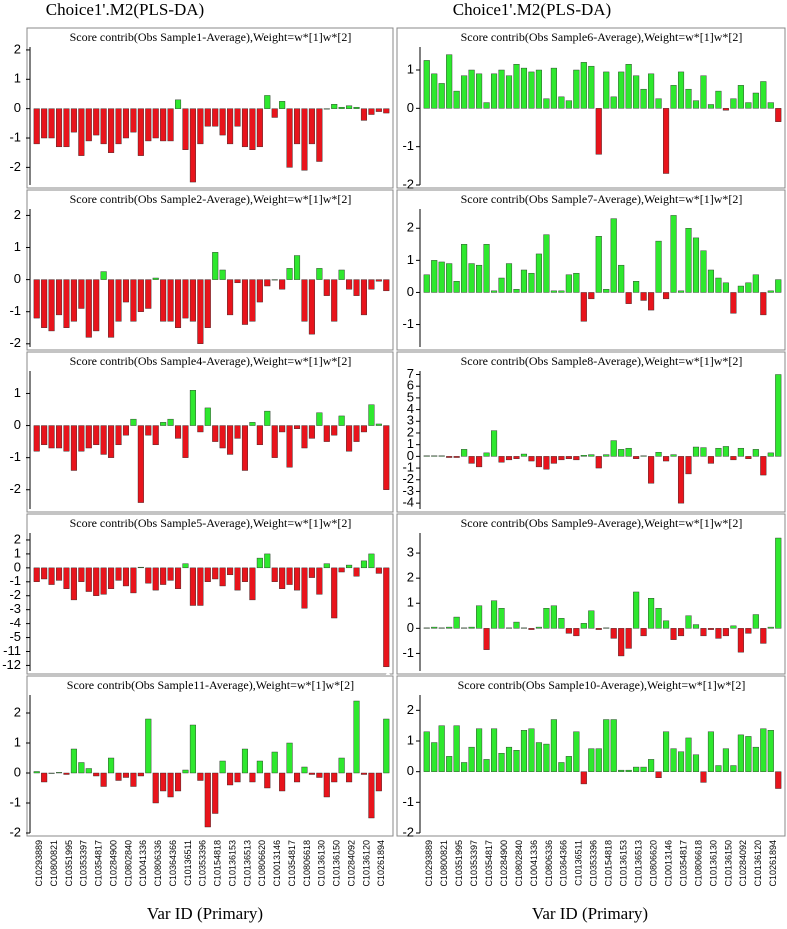 The width and height of the screenshot is (787, 929). Describe the element at coordinates (128, 863) in the screenshot. I see `x-tick-label: C10802840` at that location.